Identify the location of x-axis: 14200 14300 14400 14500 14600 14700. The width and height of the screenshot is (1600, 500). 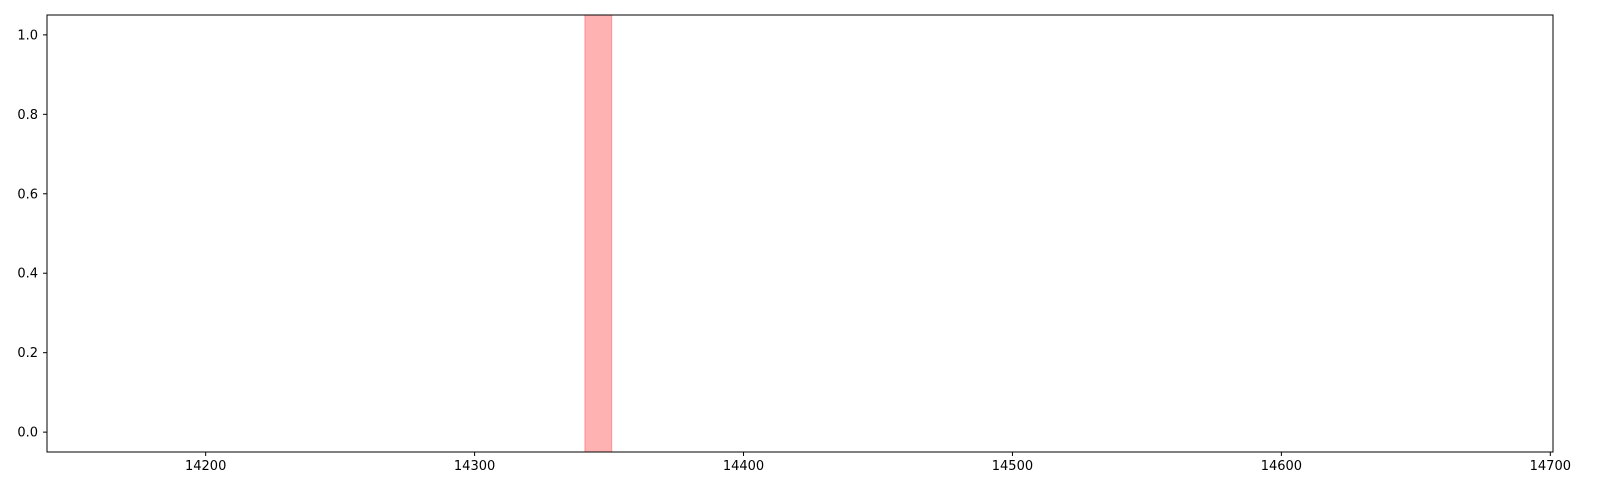
(878, 463).